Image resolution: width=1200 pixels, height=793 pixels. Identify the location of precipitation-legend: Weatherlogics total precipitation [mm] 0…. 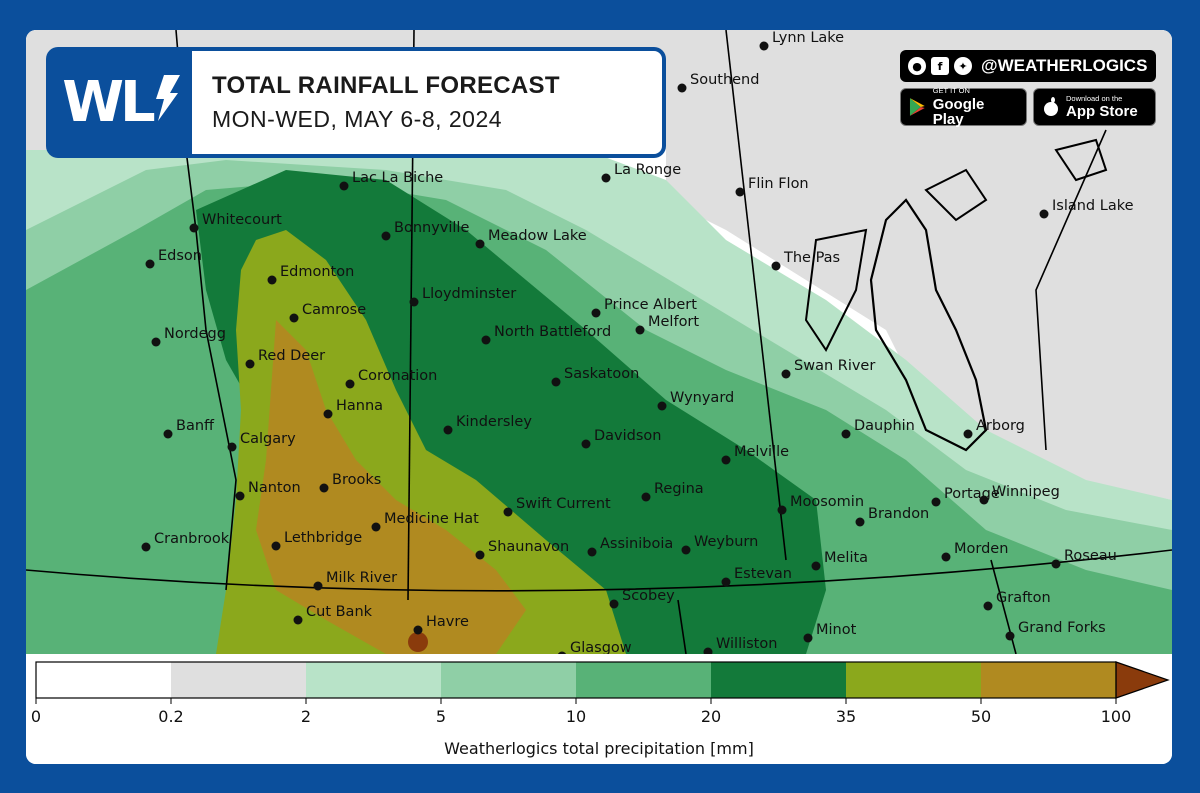
(599, 709).